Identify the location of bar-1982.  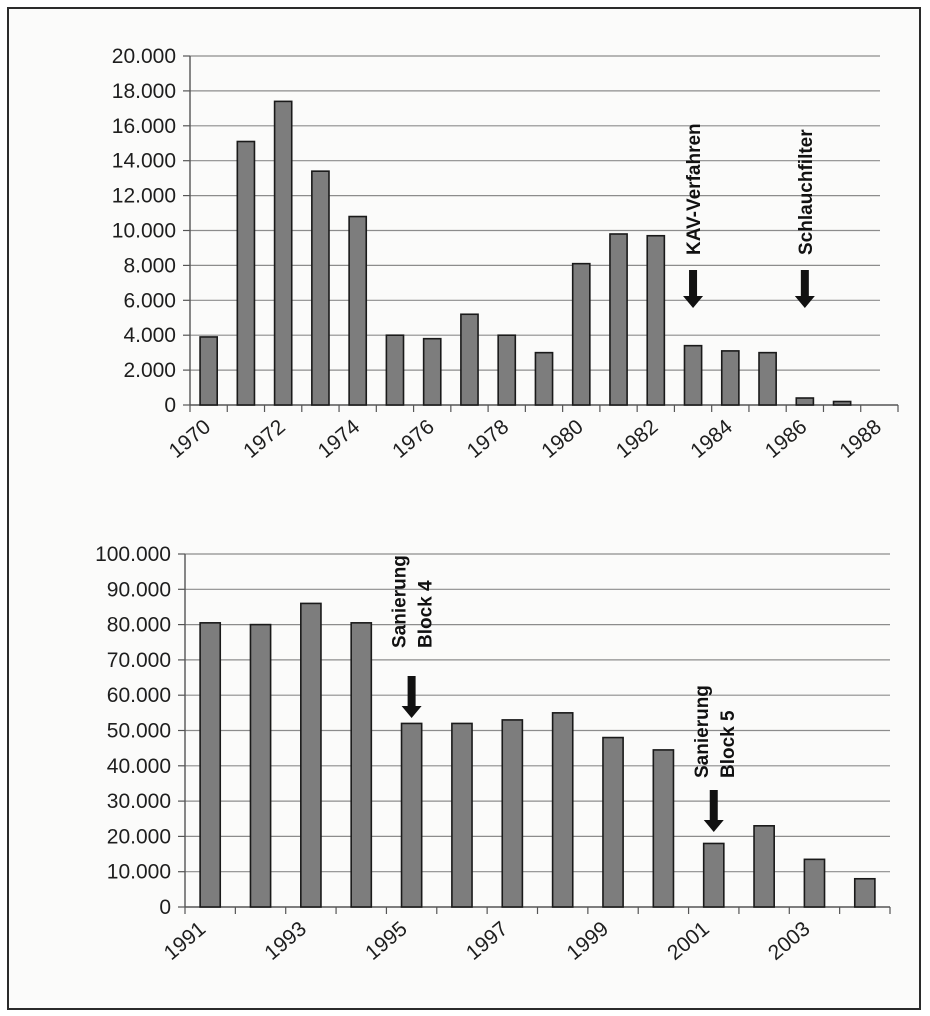
(656, 320).